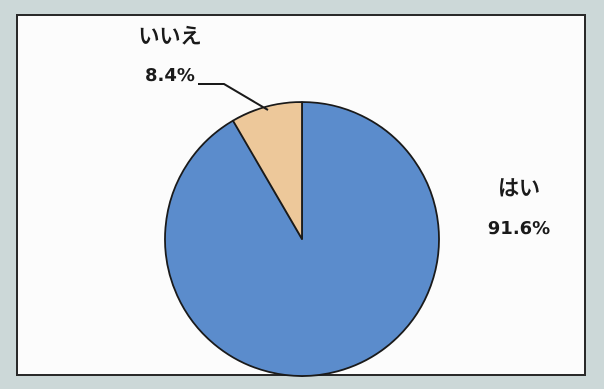 Image resolution: width=604 pixels, height=389 pixels. What do you see at coordinates (170, 75) in the screenshot?
I see `label-いいえ-value: 8.4%` at bounding box center [170, 75].